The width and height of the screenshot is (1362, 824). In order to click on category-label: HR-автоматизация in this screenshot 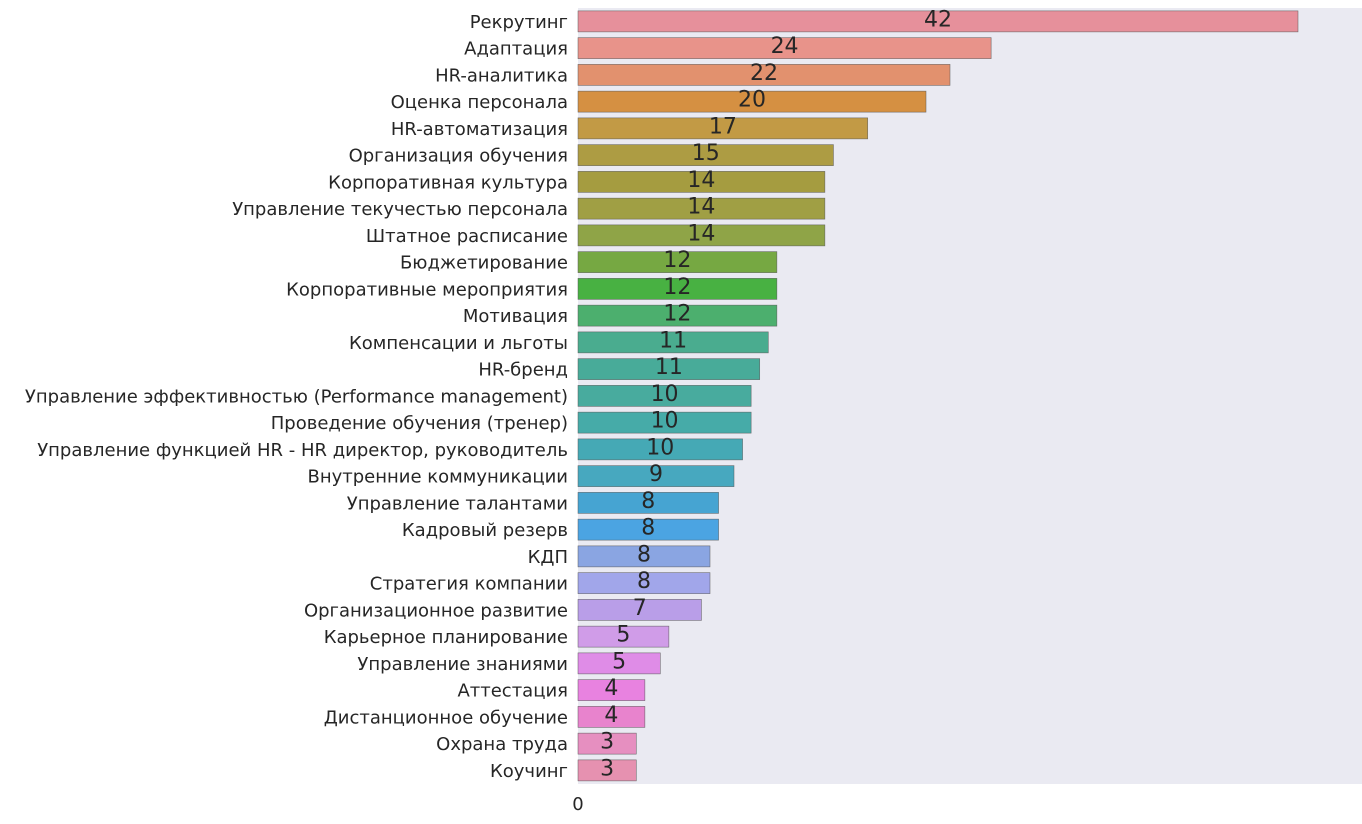, I will do `click(479, 129)`.